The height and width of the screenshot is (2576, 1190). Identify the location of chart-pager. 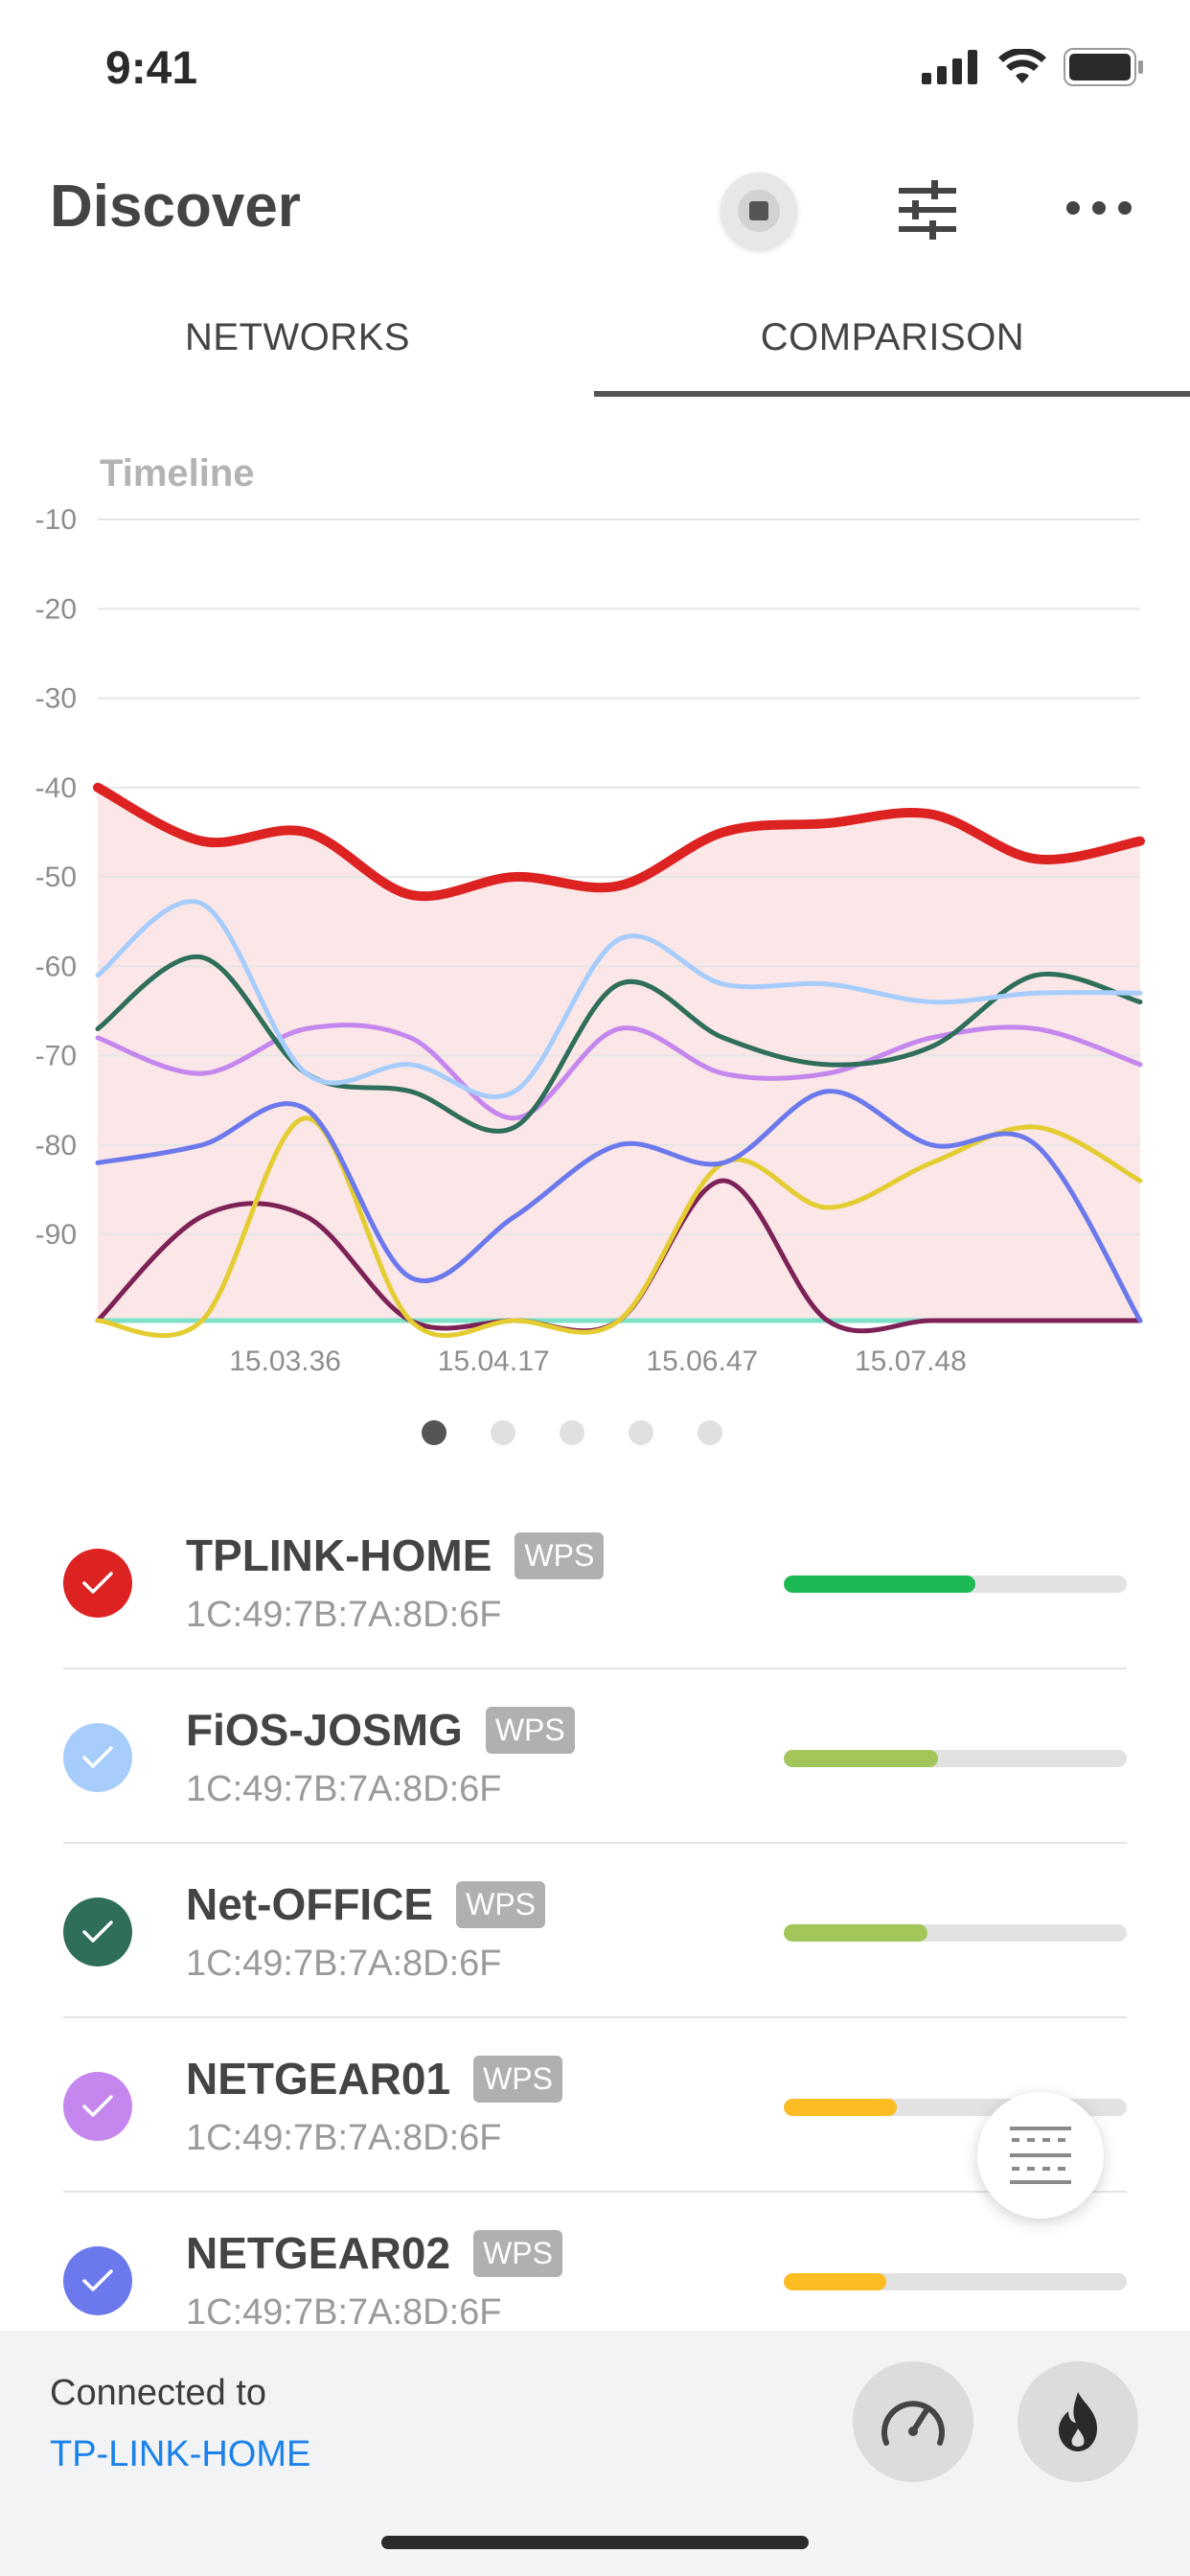
(572, 1433).